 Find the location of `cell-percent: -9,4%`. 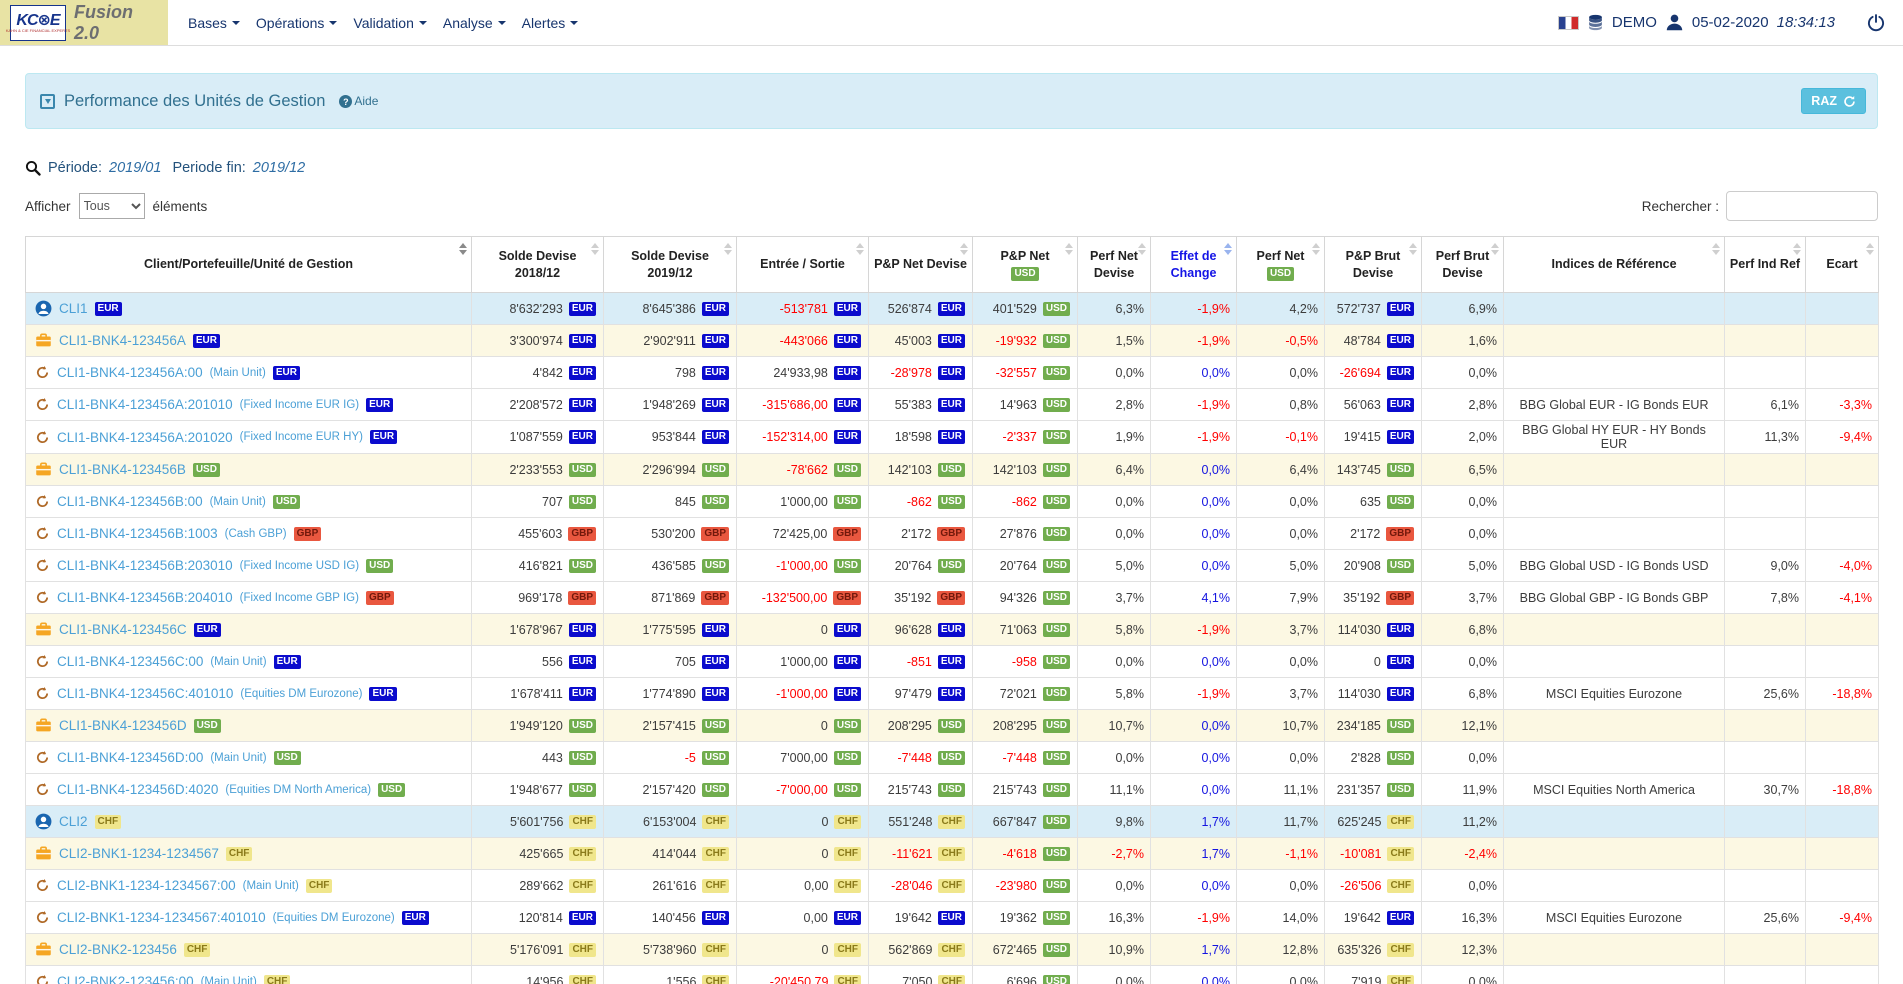

cell-percent: -9,4% is located at coordinates (1842, 917).